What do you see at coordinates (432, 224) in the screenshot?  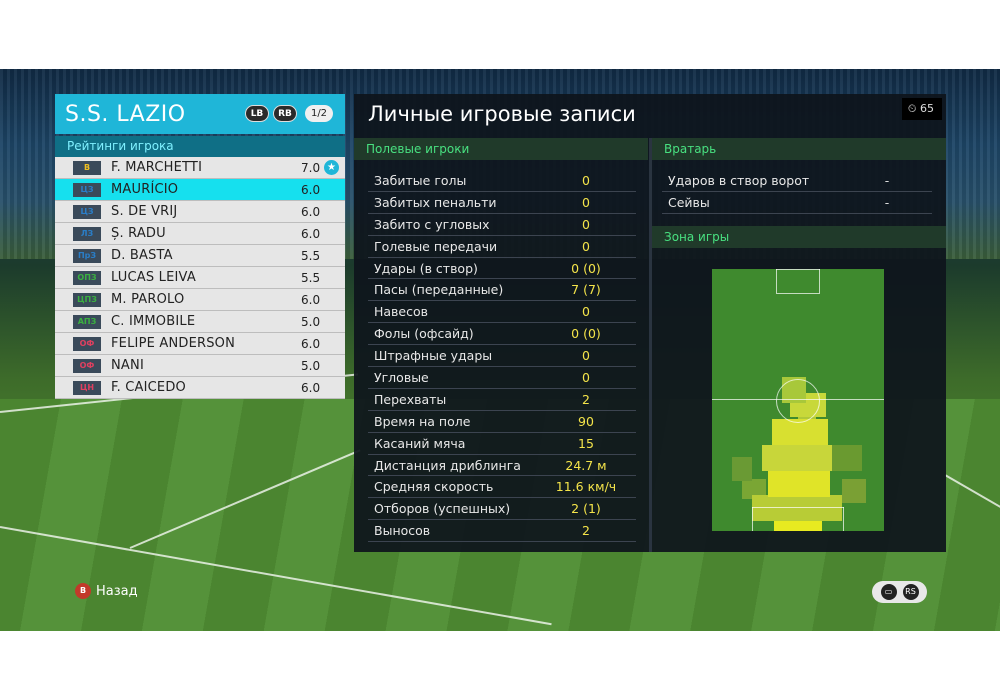 I see `stat-label: Забито с угловых` at bounding box center [432, 224].